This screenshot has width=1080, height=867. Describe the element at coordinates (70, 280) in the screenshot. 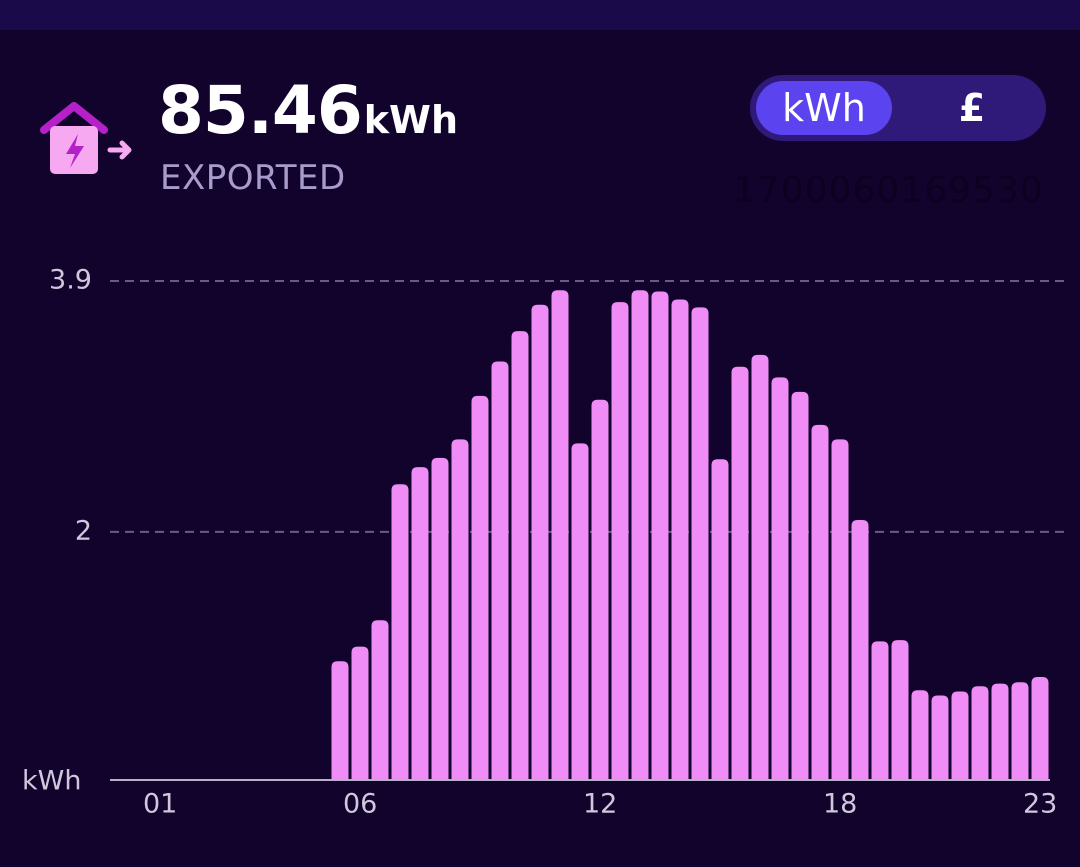

I see `y-tick-label: 3.9` at that location.